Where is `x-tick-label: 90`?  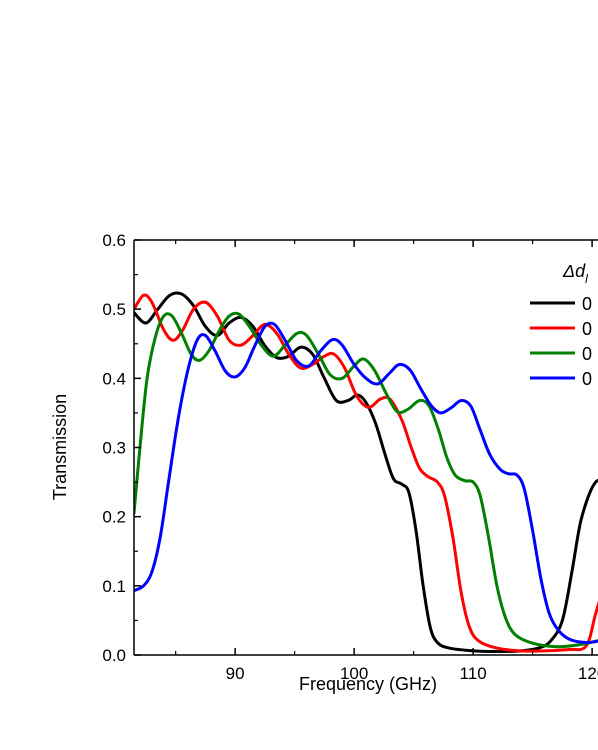
x-tick-label: 90 is located at coordinates (235, 673).